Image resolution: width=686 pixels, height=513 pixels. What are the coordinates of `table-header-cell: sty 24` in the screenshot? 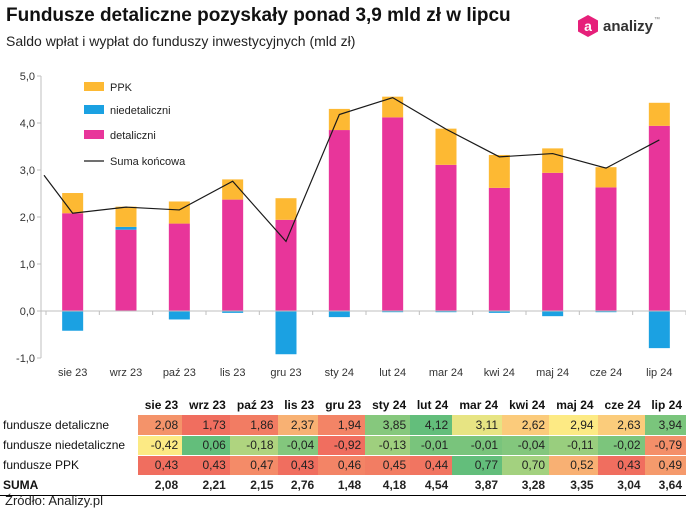 It's located at (389, 405).